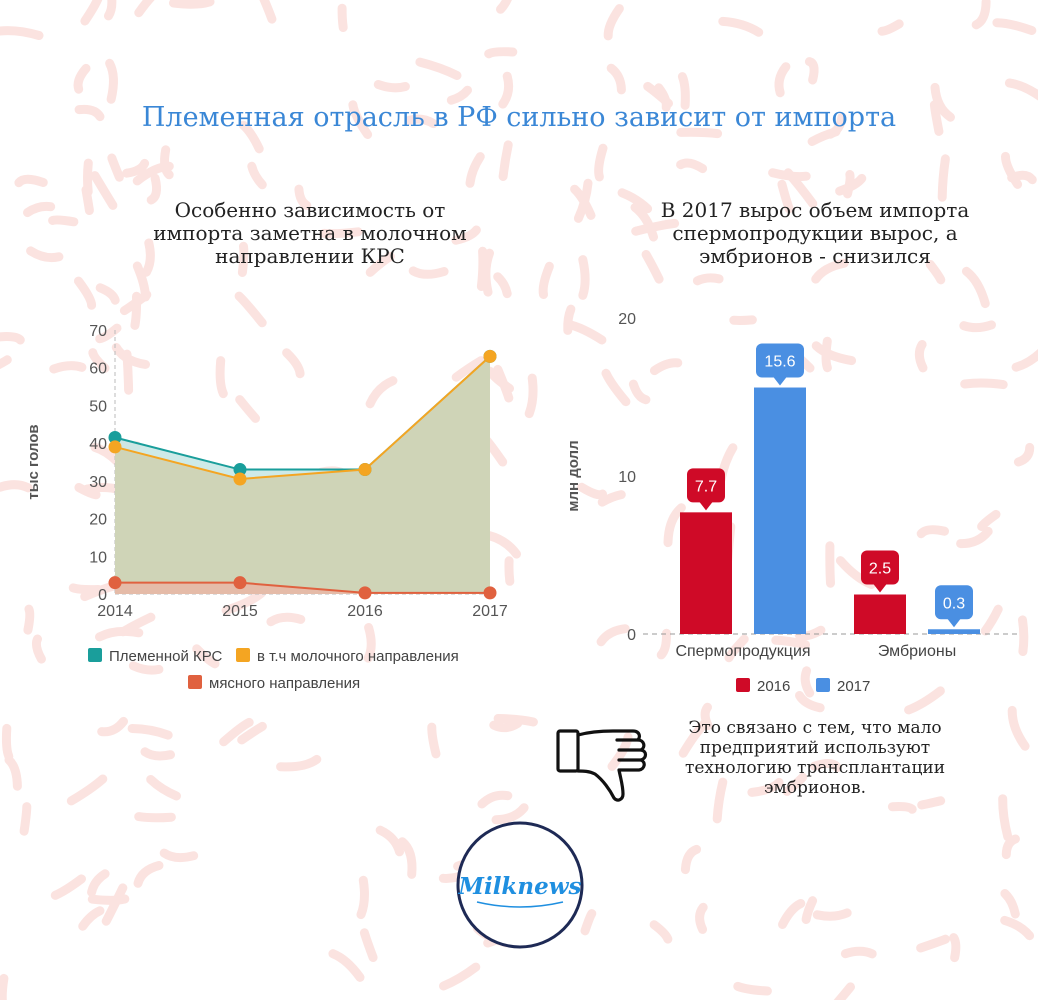 Image resolution: width=1038 pixels, height=1000 pixels. I want to click on x-tick-label: 2015, so click(240, 611).